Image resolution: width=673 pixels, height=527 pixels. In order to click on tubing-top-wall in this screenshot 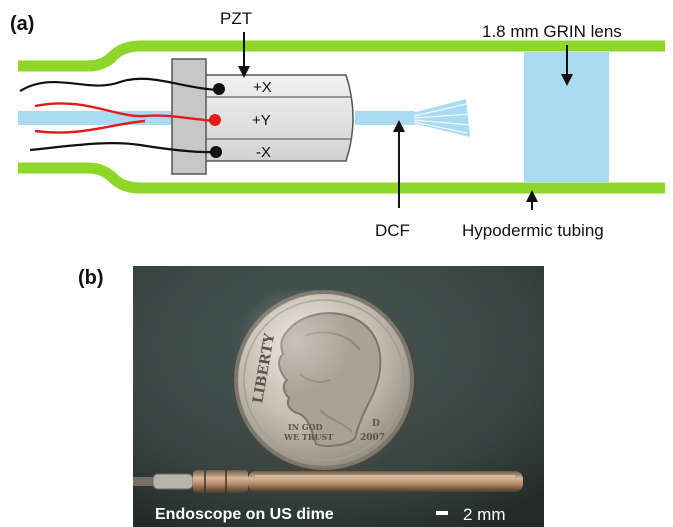, I will do `click(341, 56)`.